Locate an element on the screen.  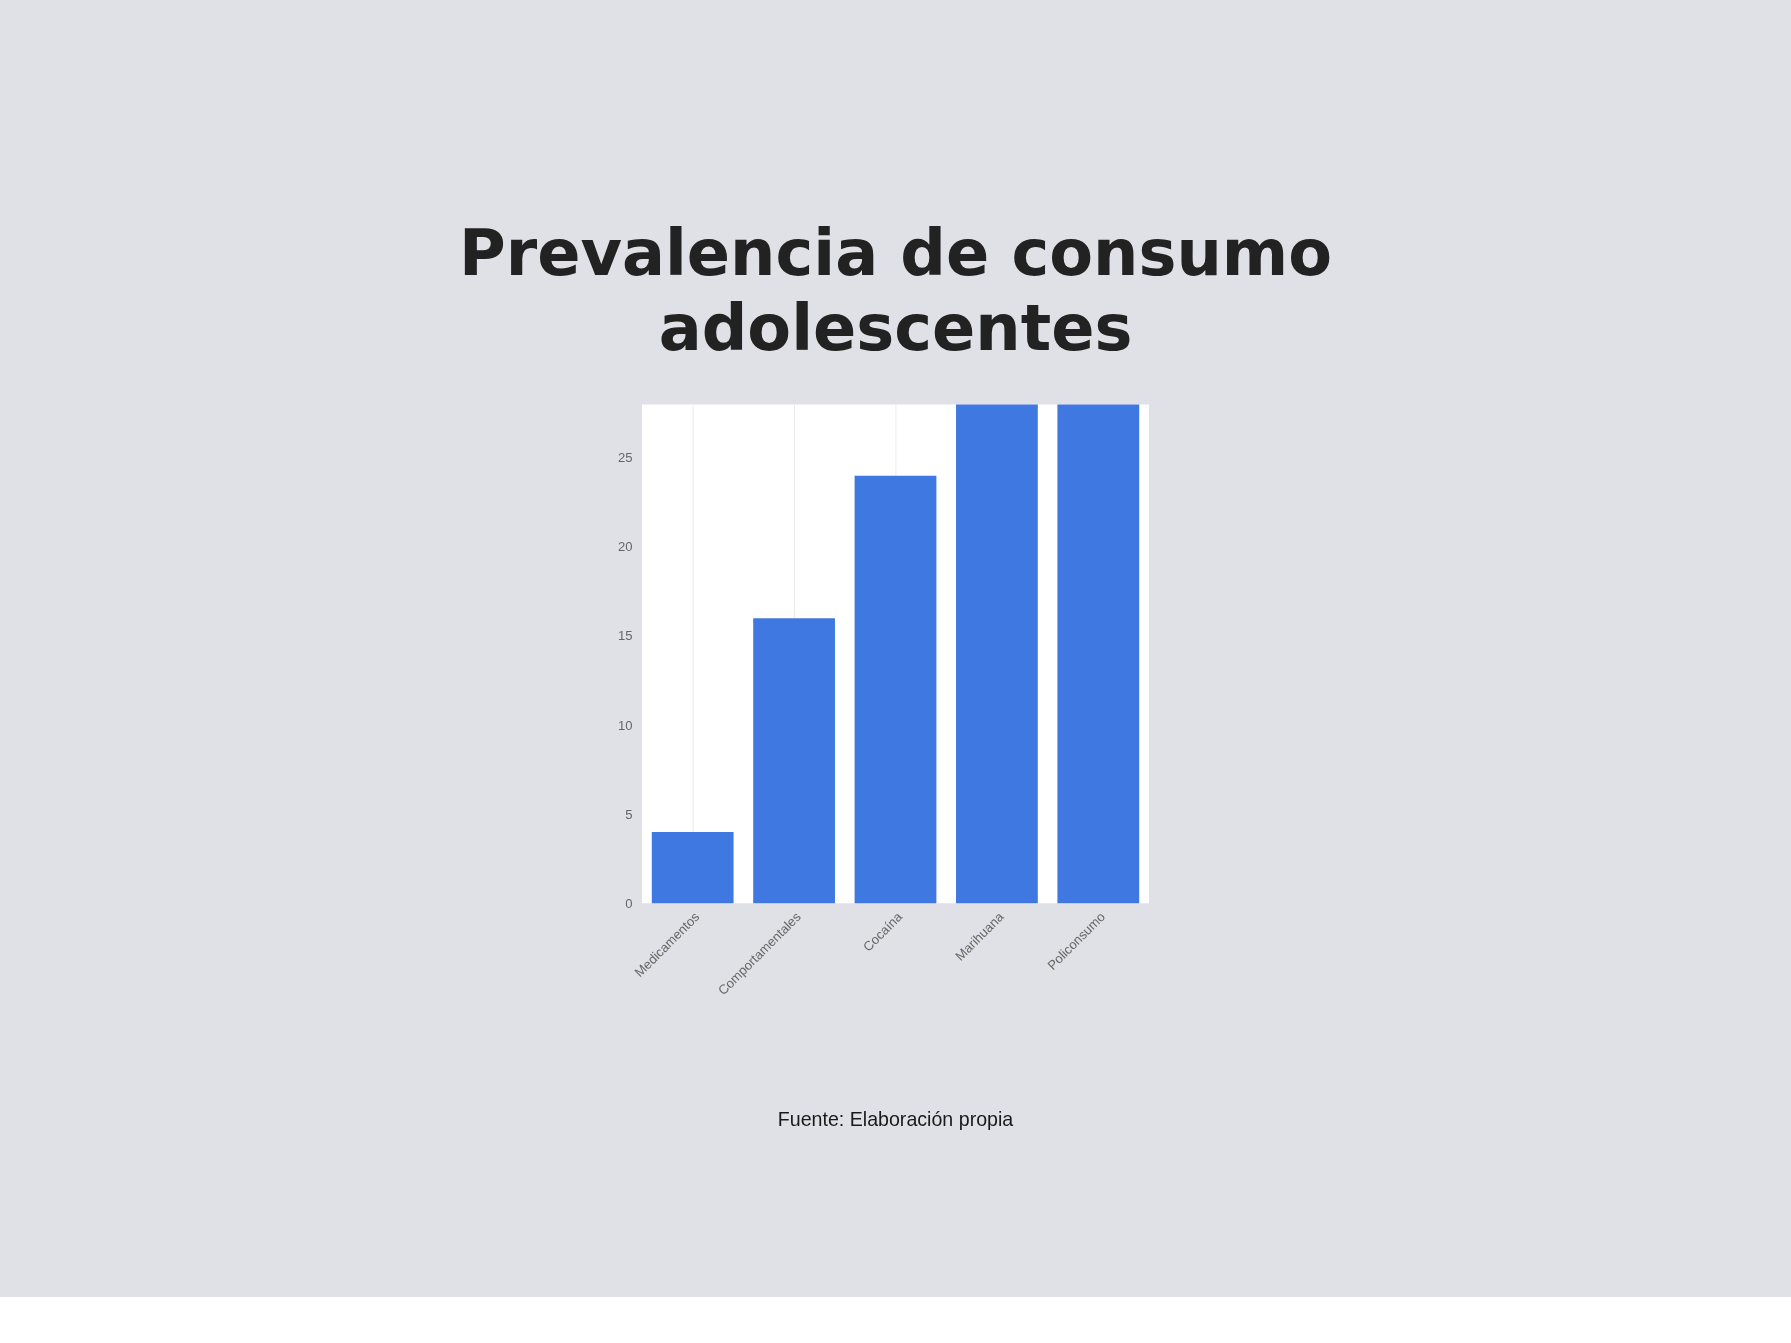
y-tick-label: 0 is located at coordinates (629, 903).